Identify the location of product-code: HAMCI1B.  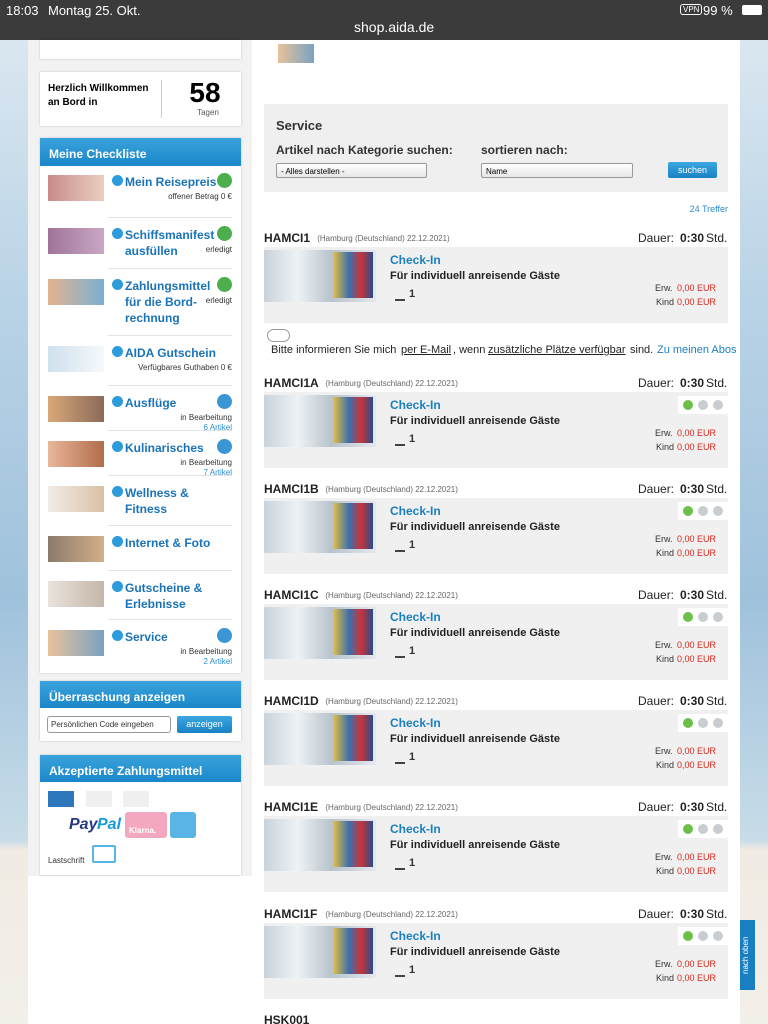
(291, 489).